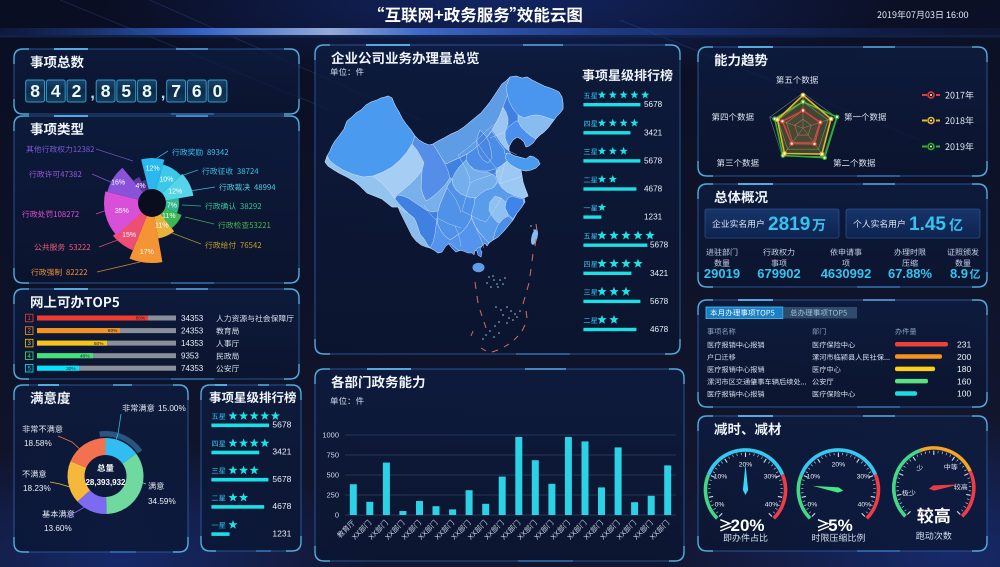 This screenshot has width=1000, height=567. What do you see at coordinates (105, 482) in the screenshot?
I see `svg-text: 28,393,932` at bounding box center [105, 482].